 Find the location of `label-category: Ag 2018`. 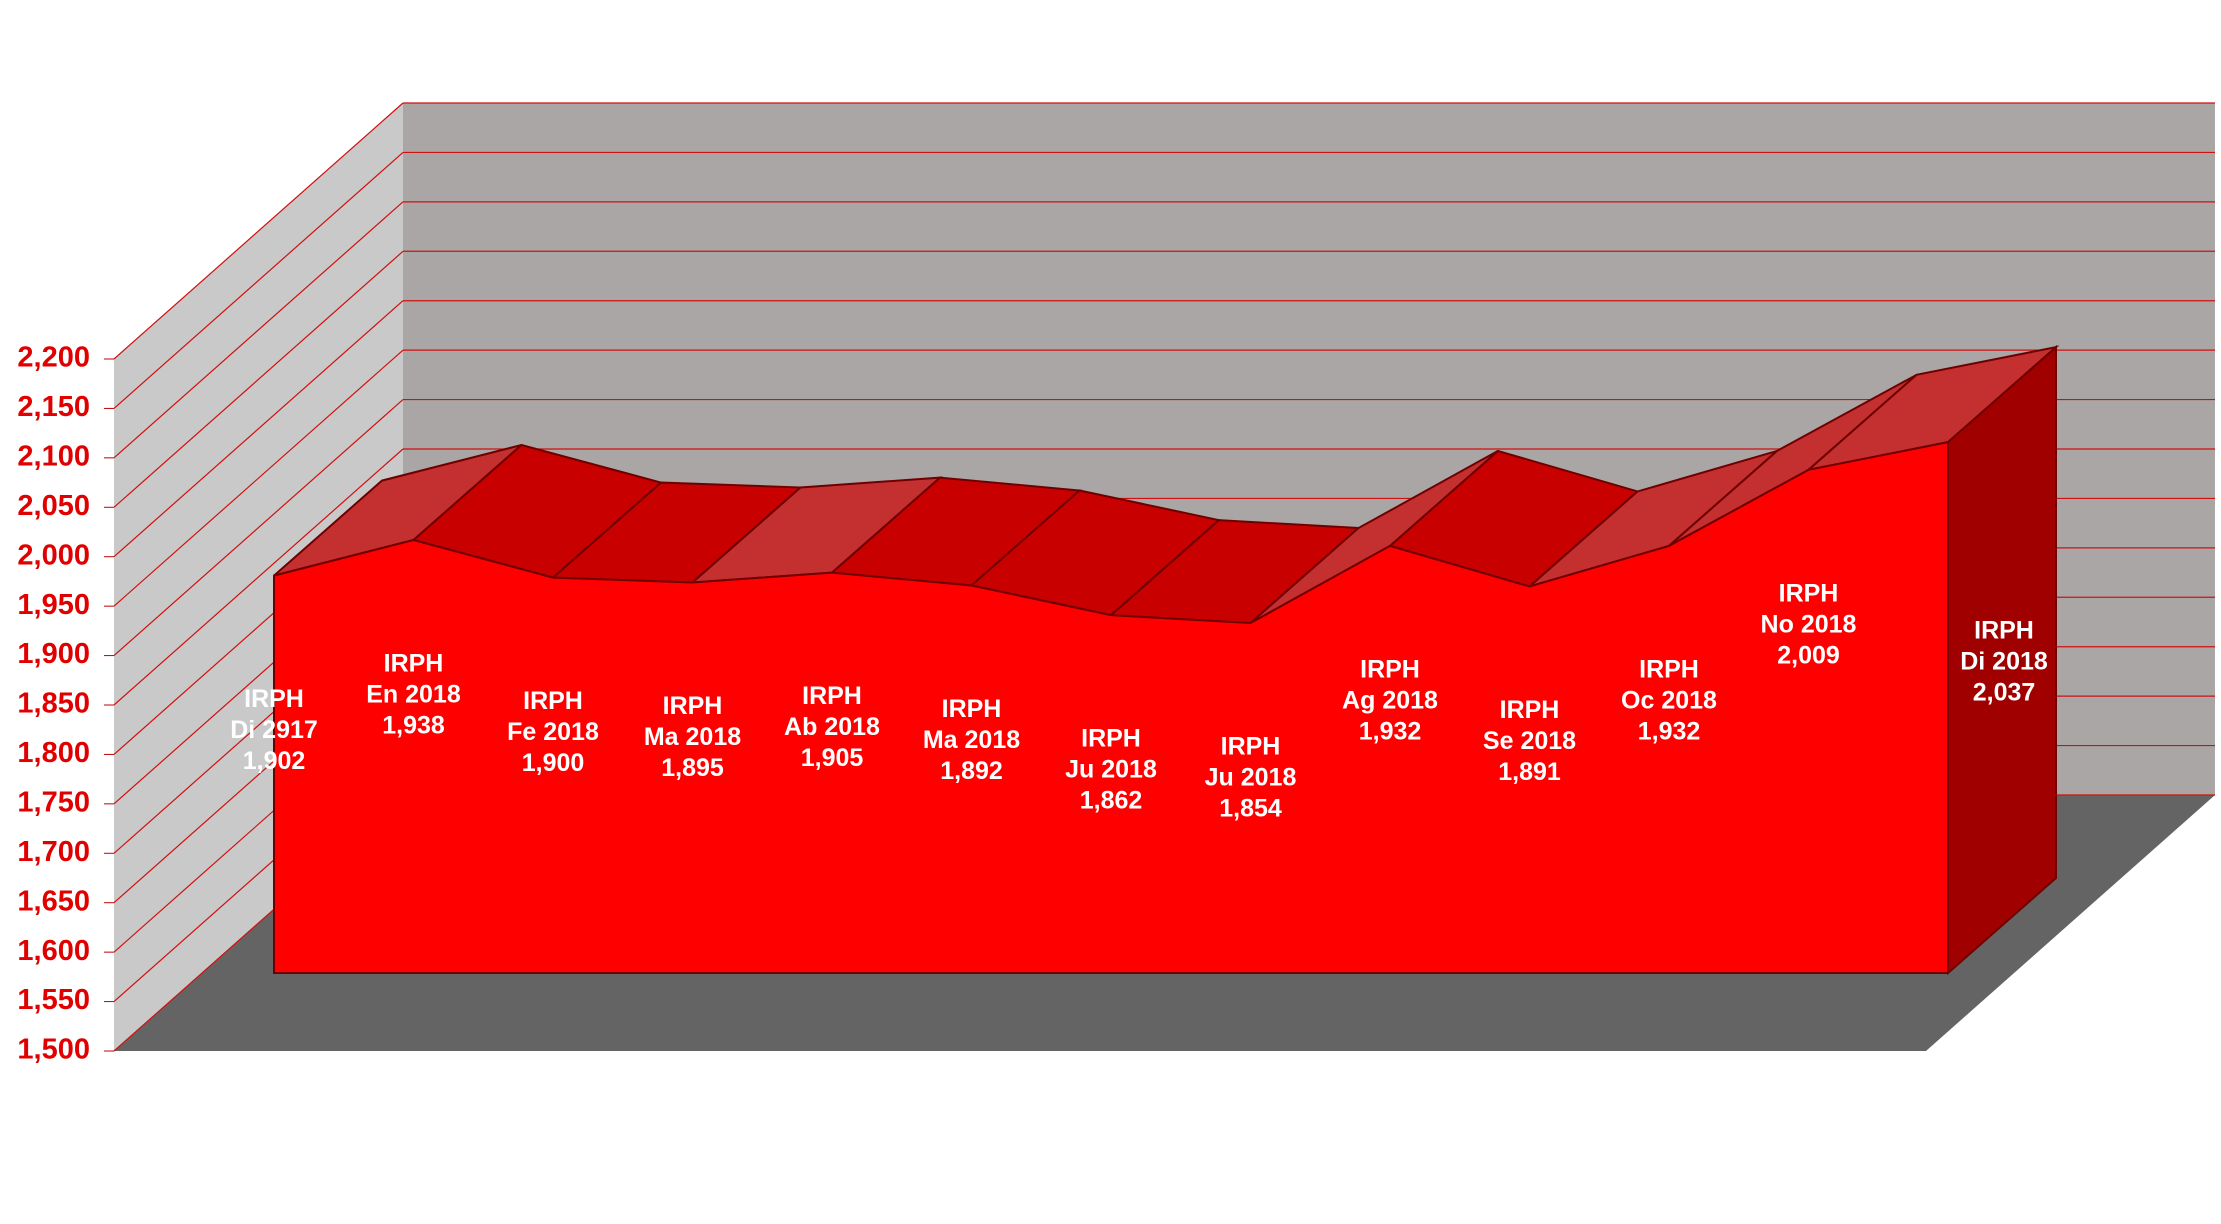

label-category: Ag 2018 is located at coordinates (1390, 701).